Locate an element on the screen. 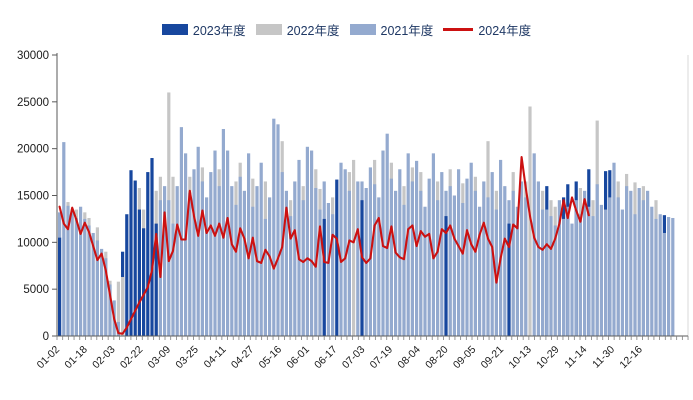  y-tick-label: 10000 is located at coordinates (33, 243).